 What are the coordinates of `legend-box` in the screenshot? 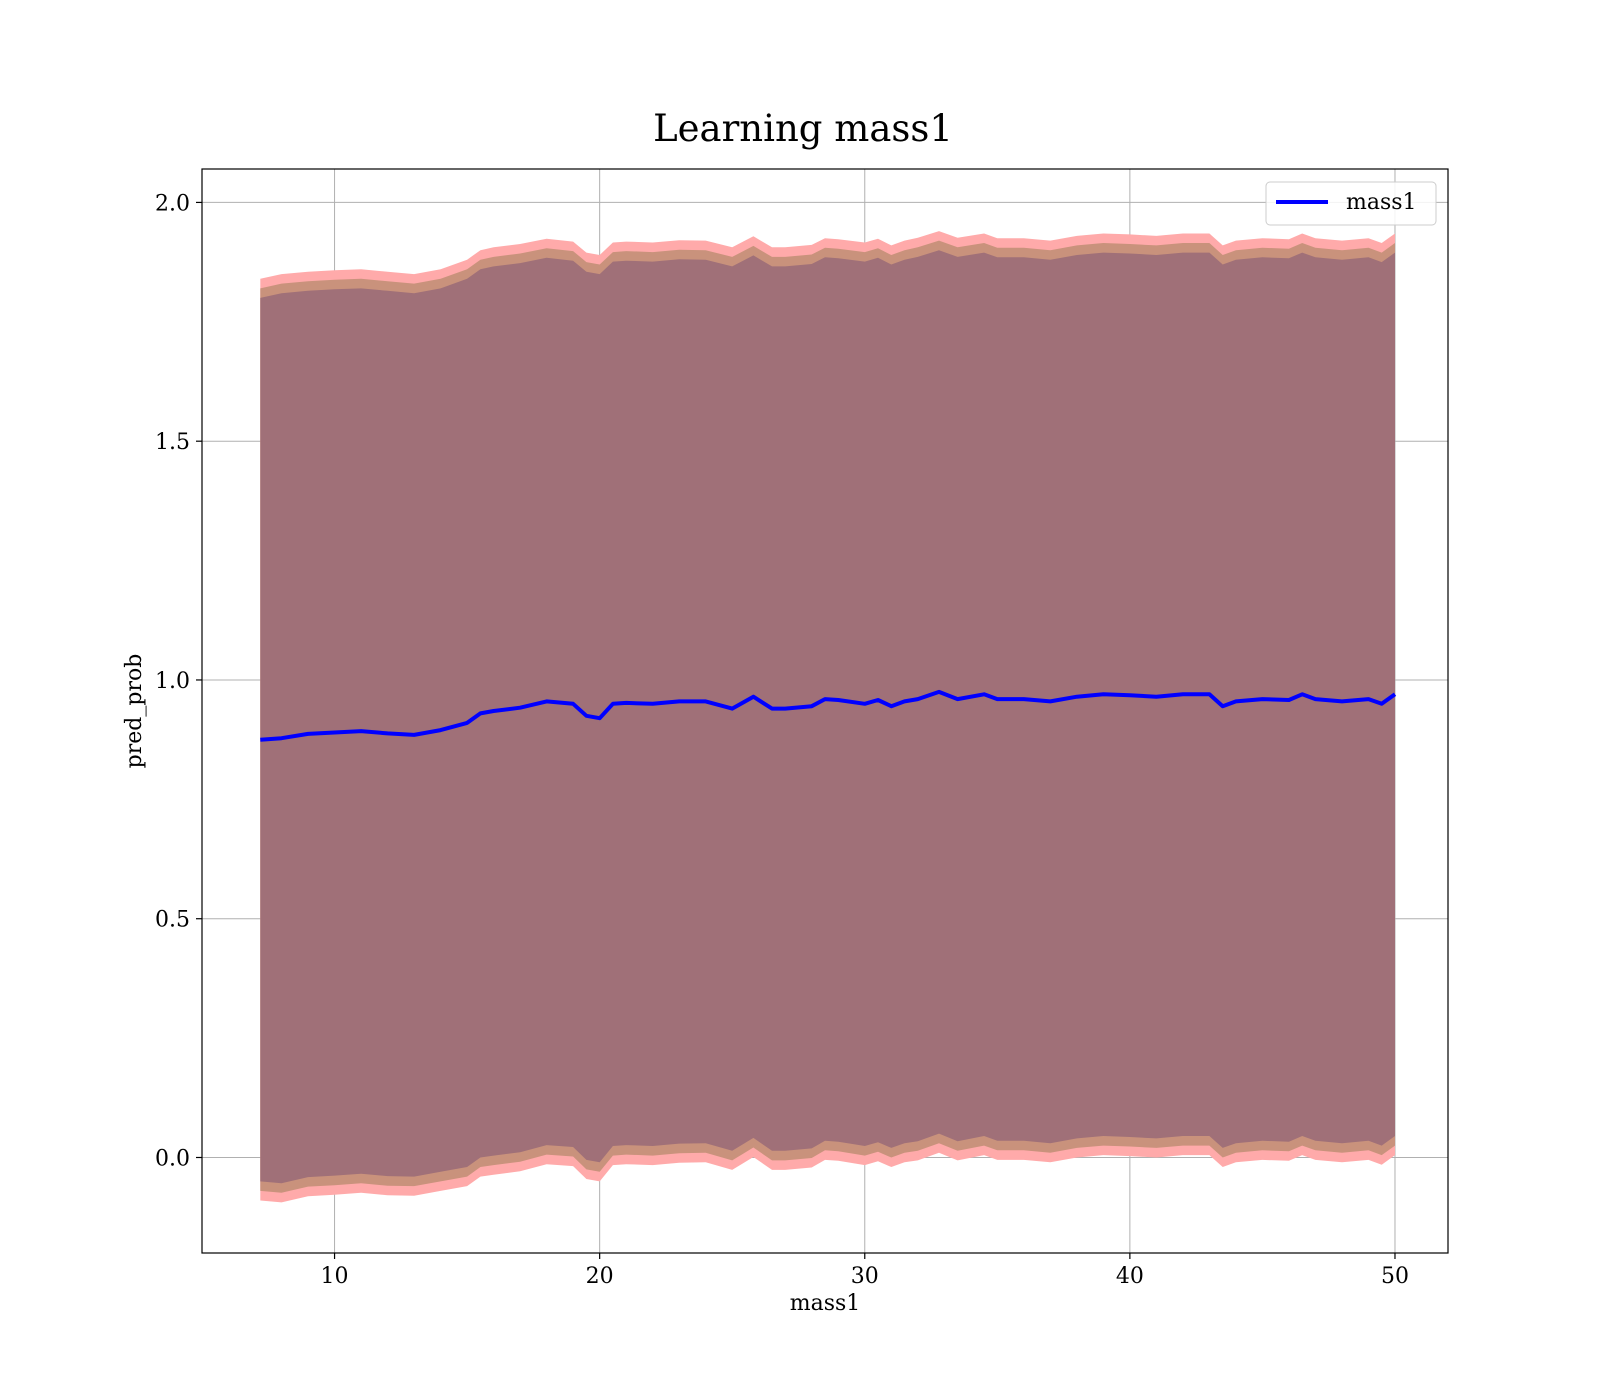 It's located at (1351, 203).